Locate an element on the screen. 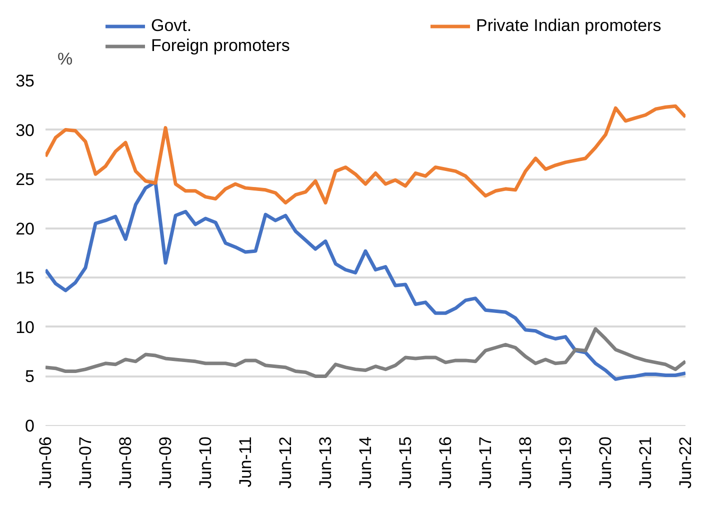 This screenshot has width=704, height=512. x-tick-label: Jun-09 is located at coordinates (166, 462).